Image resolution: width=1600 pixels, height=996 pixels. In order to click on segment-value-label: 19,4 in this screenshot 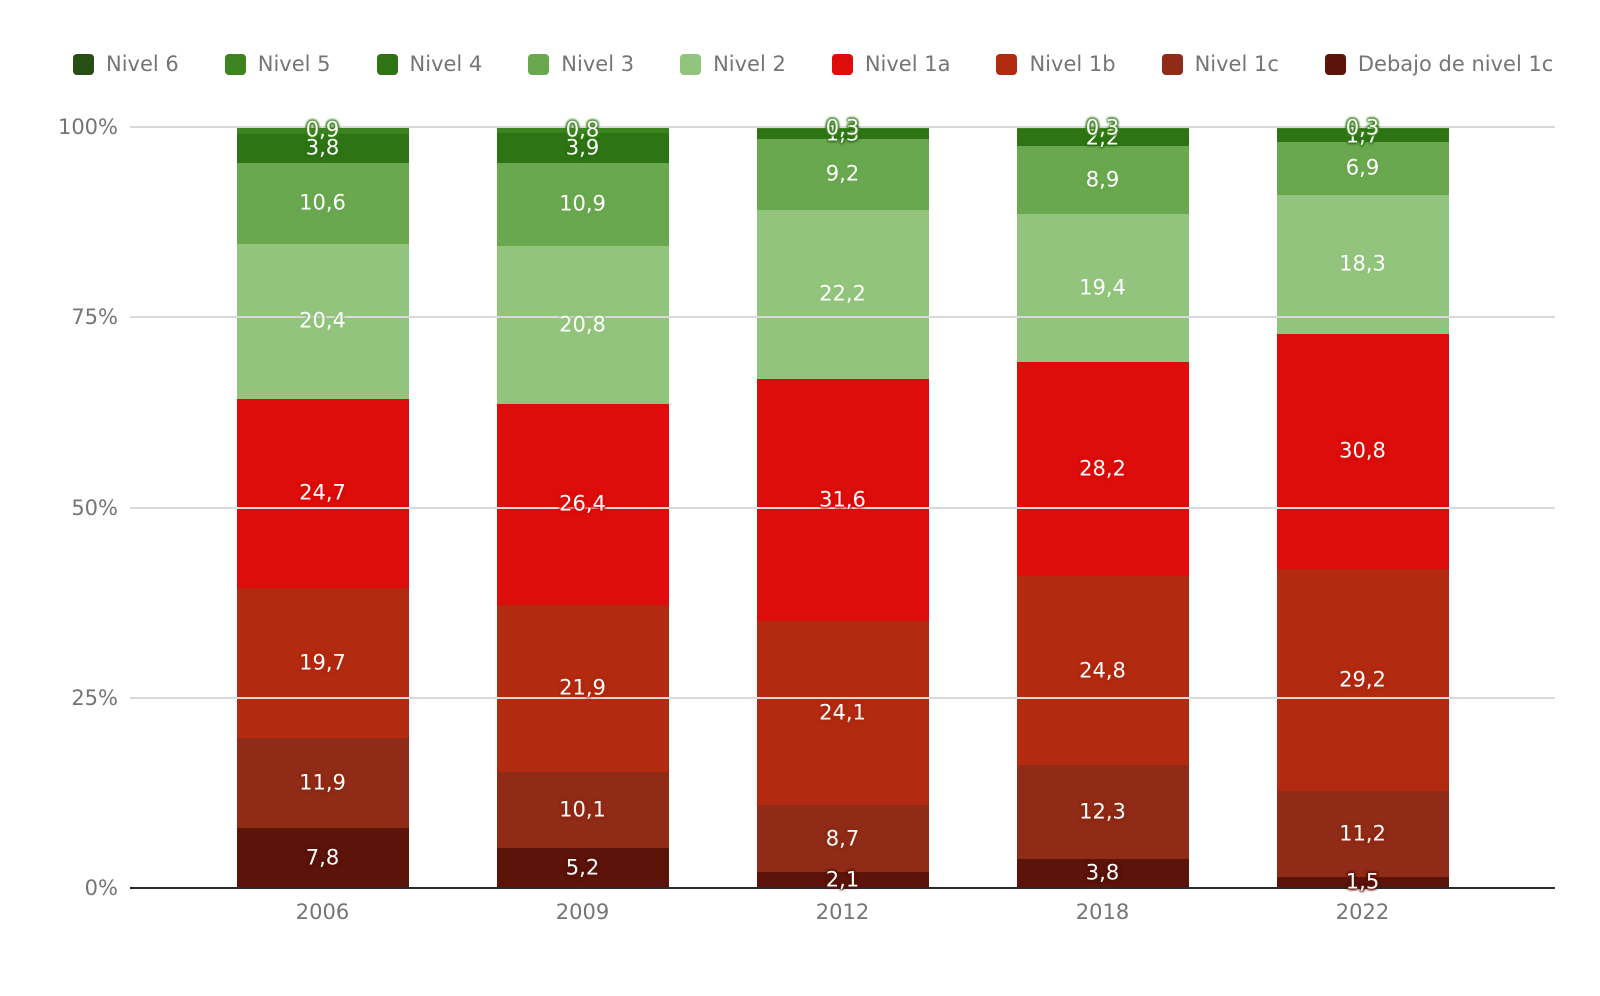, I will do `click(1102, 287)`.